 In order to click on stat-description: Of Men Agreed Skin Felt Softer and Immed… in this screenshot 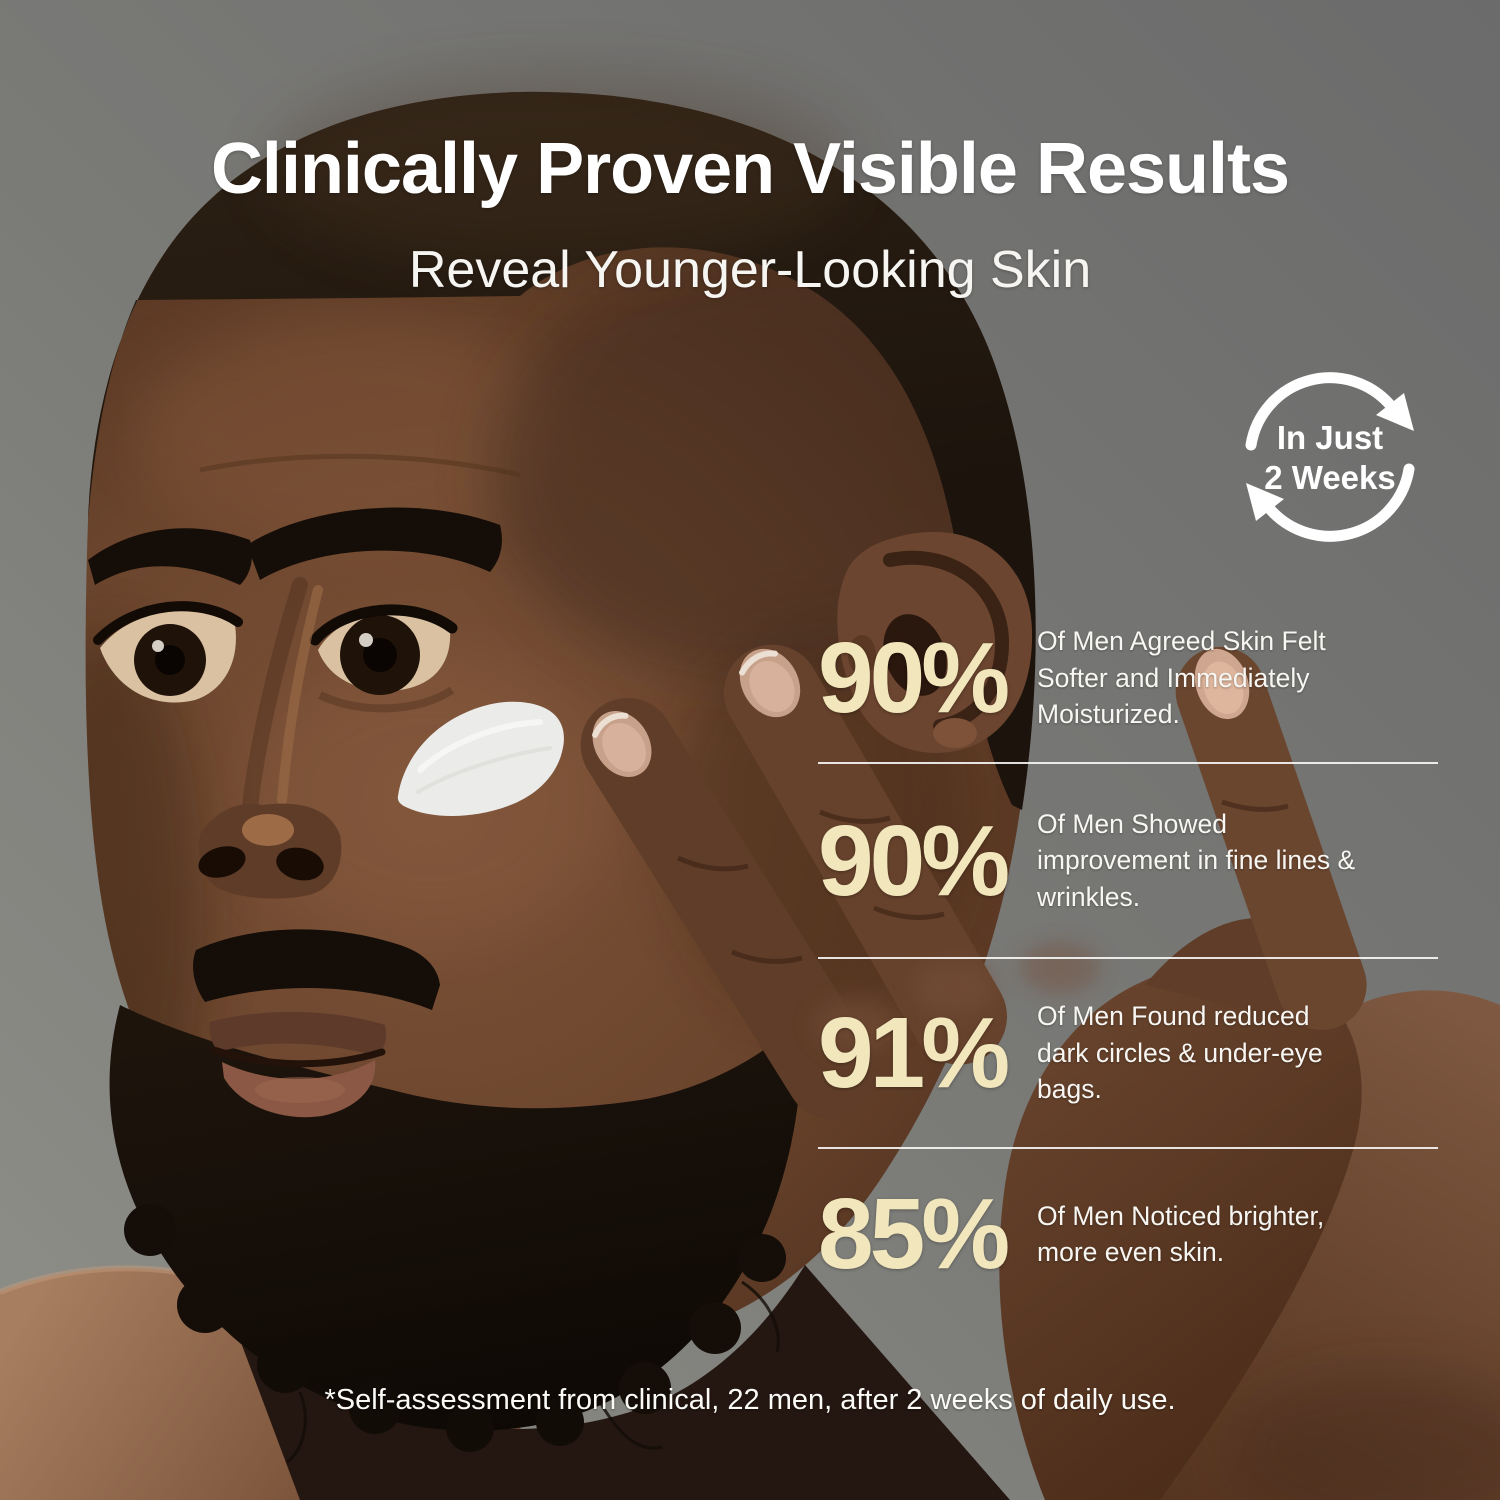, I will do `click(1181, 678)`.